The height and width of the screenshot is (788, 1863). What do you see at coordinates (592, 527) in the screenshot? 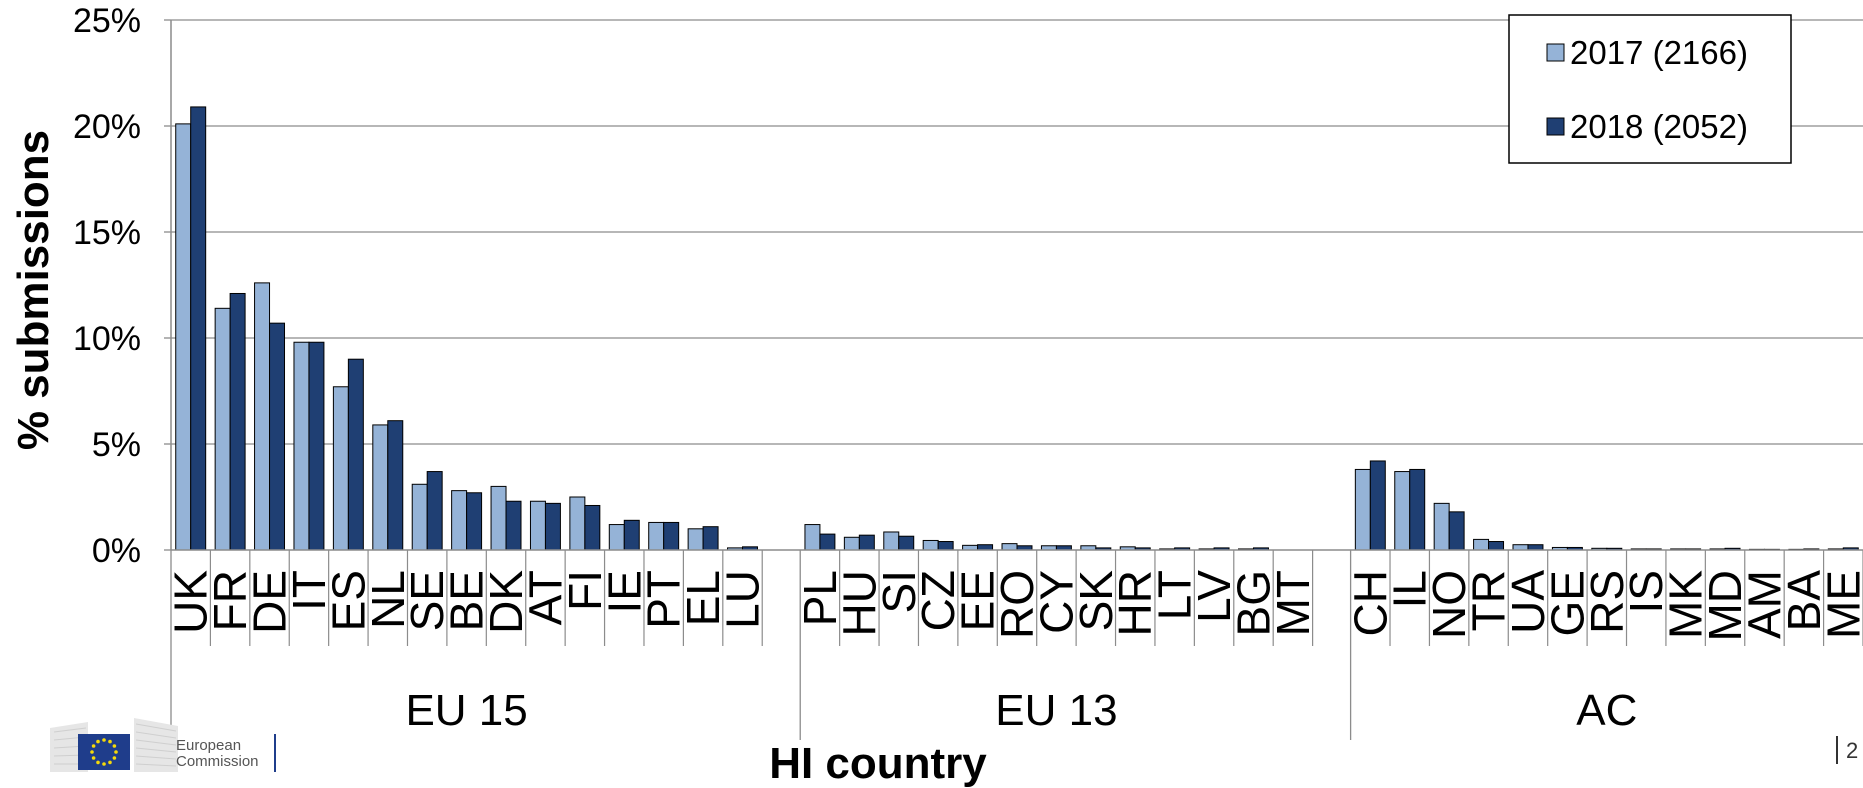
I see `bar-2018-FI` at bounding box center [592, 527].